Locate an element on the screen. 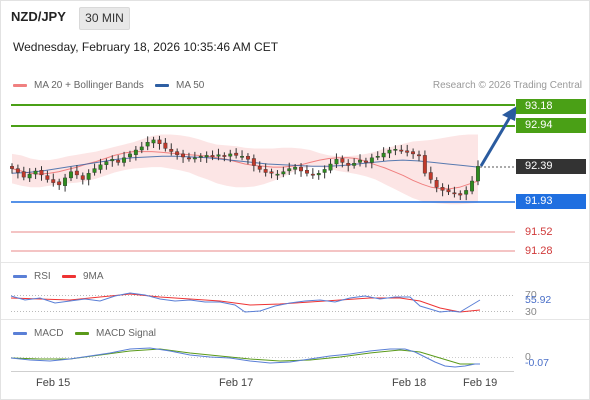 This screenshot has width=590, height=400. legend-macd-label: MACD is located at coordinates (49, 333).